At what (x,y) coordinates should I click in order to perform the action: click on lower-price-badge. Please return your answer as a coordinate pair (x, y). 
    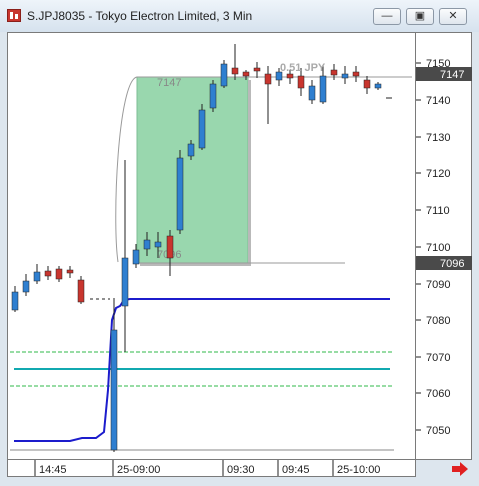
    Looking at the image, I should click on (444, 263).